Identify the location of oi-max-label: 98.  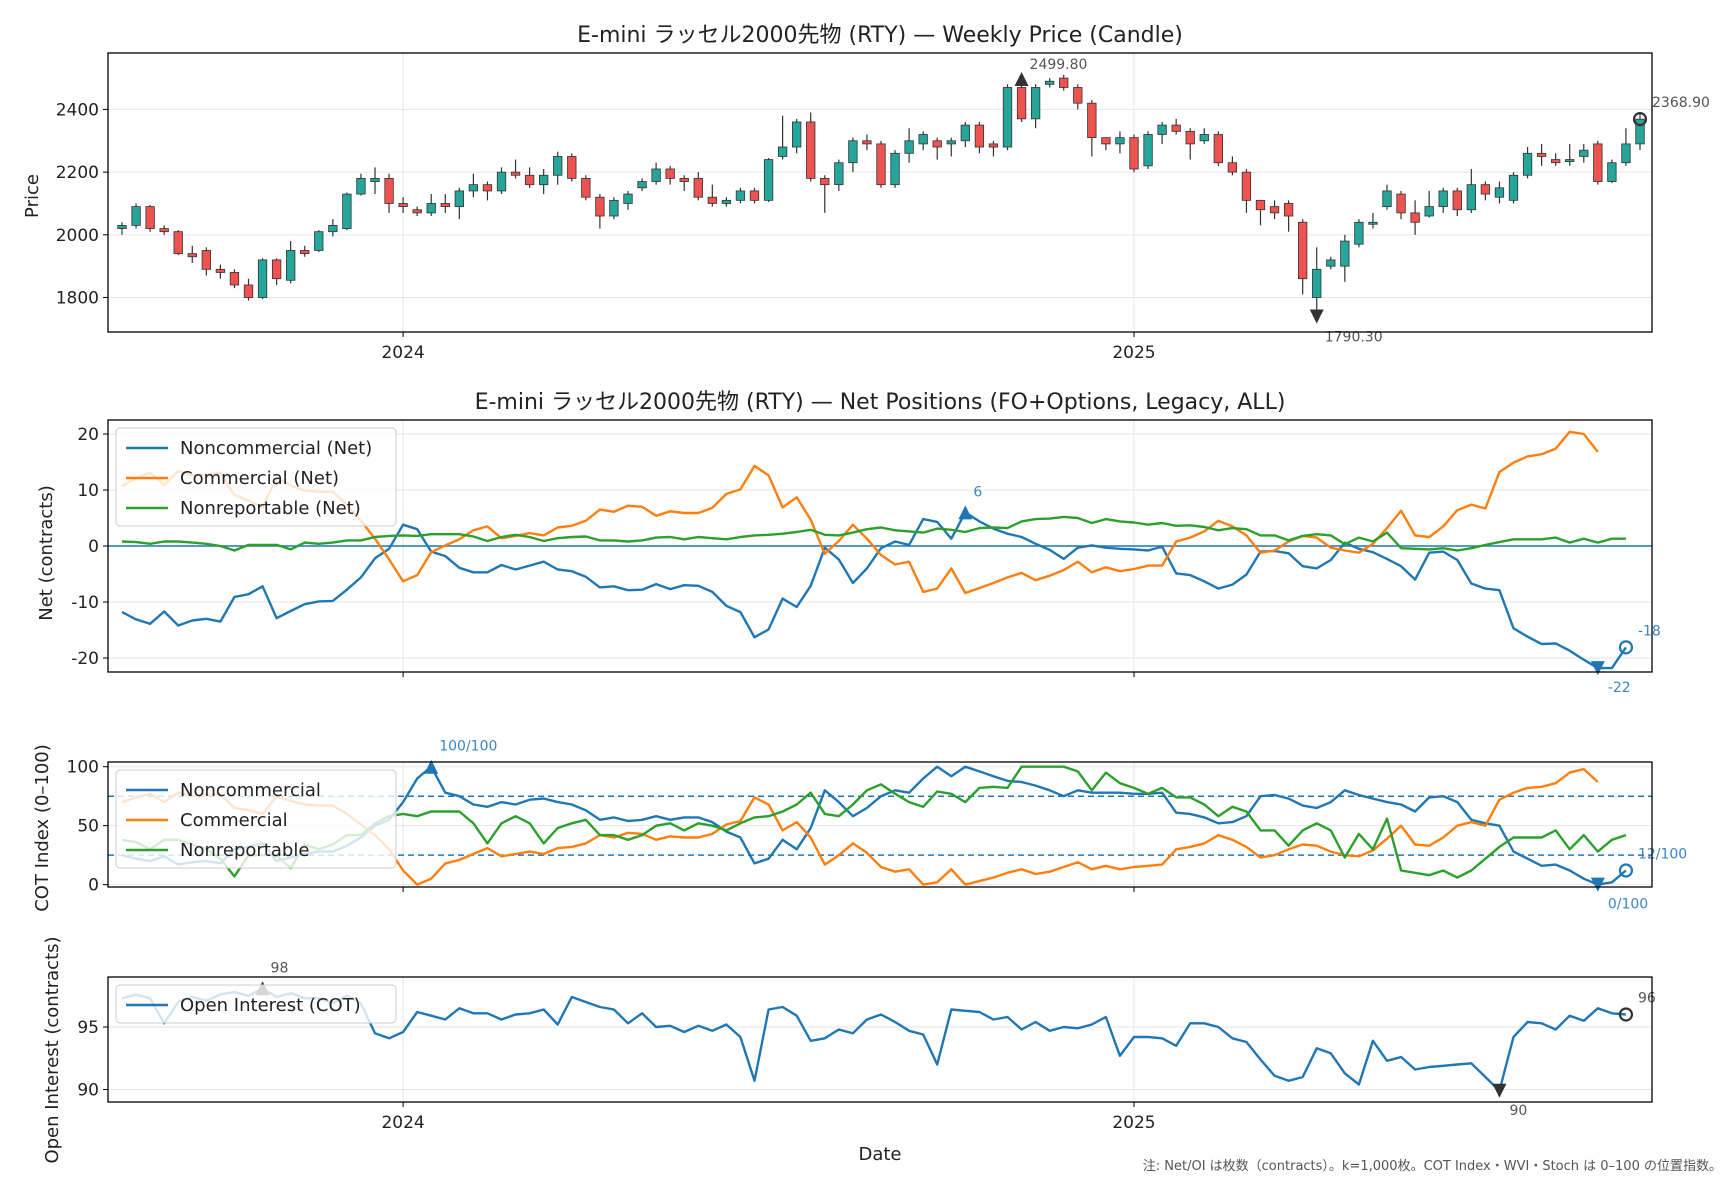
(280, 968).